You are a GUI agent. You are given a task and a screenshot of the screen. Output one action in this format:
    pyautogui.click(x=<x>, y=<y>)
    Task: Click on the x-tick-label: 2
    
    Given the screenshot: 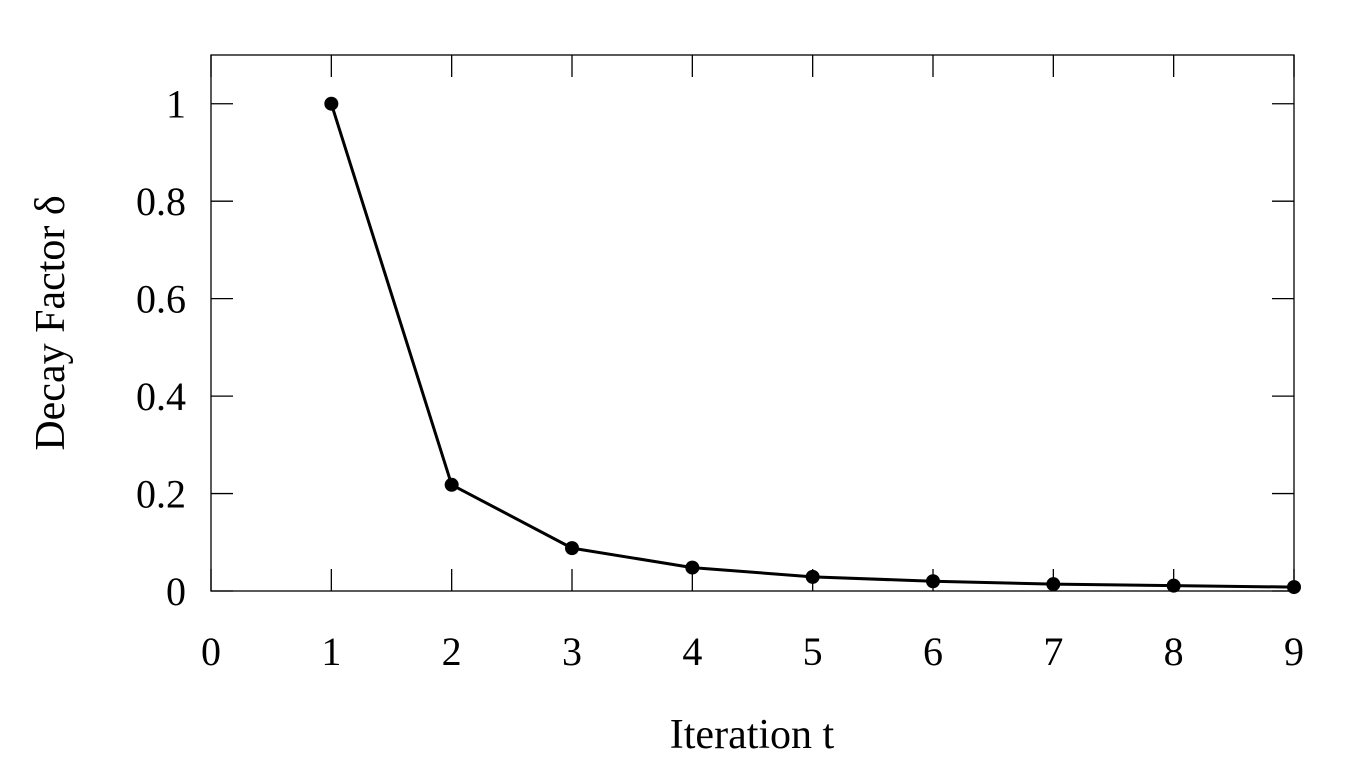 What is the action you would take?
    pyautogui.click(x=452, y=651)
    